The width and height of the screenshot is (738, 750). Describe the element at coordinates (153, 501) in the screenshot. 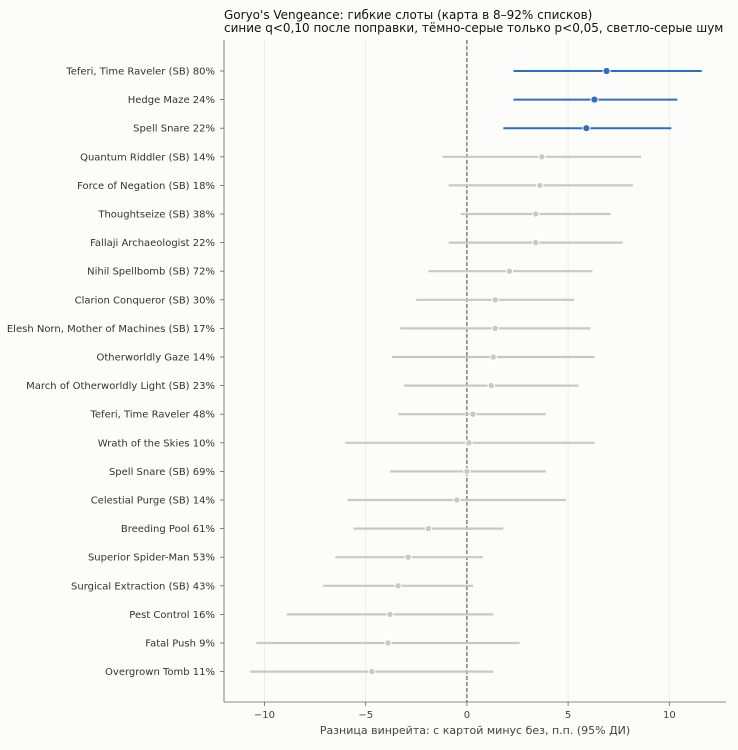

I see `y-tick-label: Celestial Purge (SB) 14%` at that location.